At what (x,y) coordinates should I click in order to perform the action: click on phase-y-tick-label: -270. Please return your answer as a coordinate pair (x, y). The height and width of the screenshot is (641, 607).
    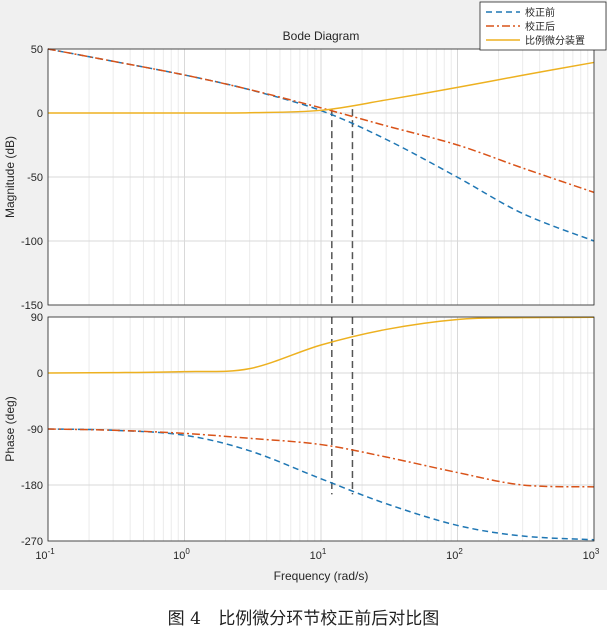
    Looking at the image, I should click on (32, 542).